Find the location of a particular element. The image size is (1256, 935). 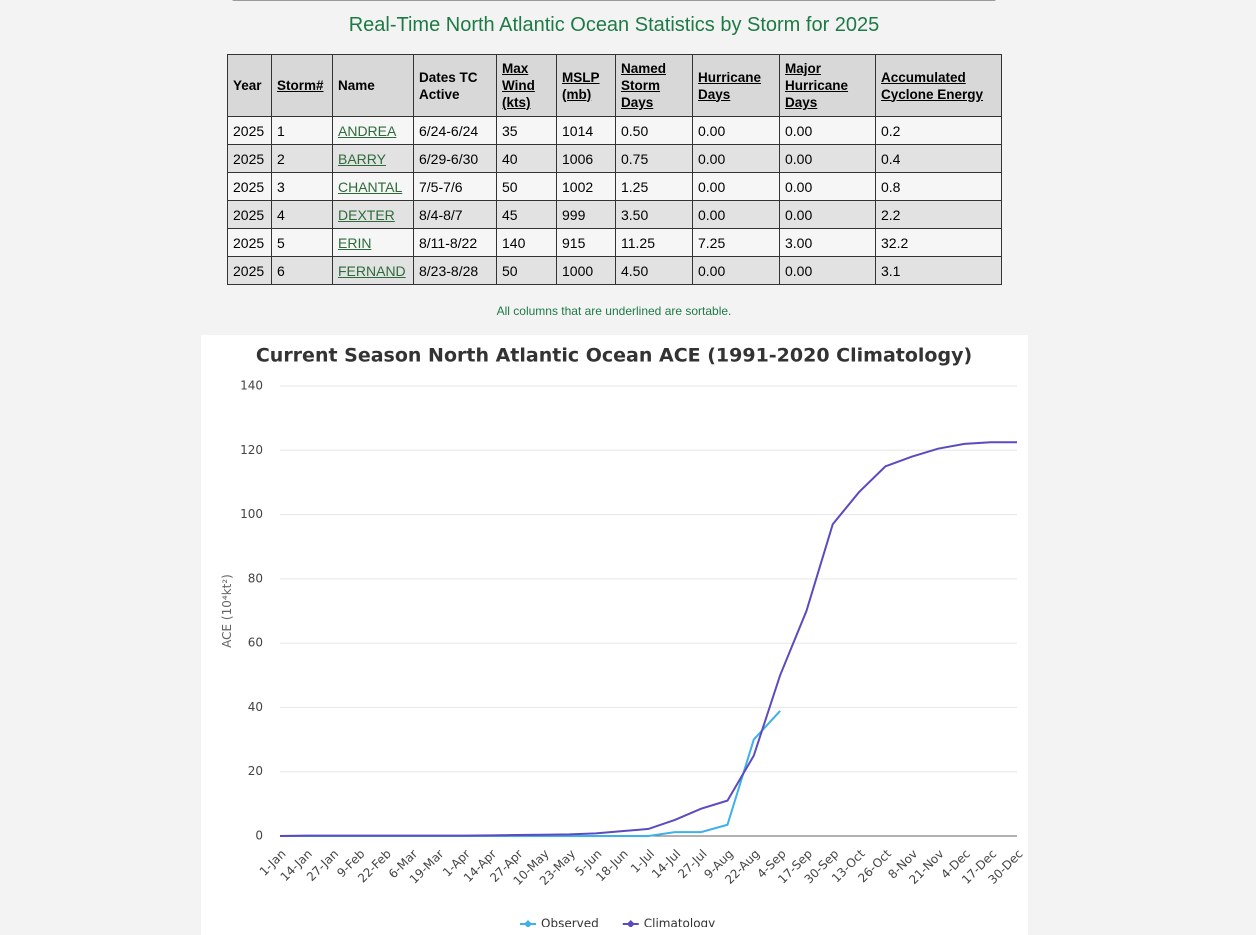

storm-link: FERNAND is located at coordinates (372, 270).